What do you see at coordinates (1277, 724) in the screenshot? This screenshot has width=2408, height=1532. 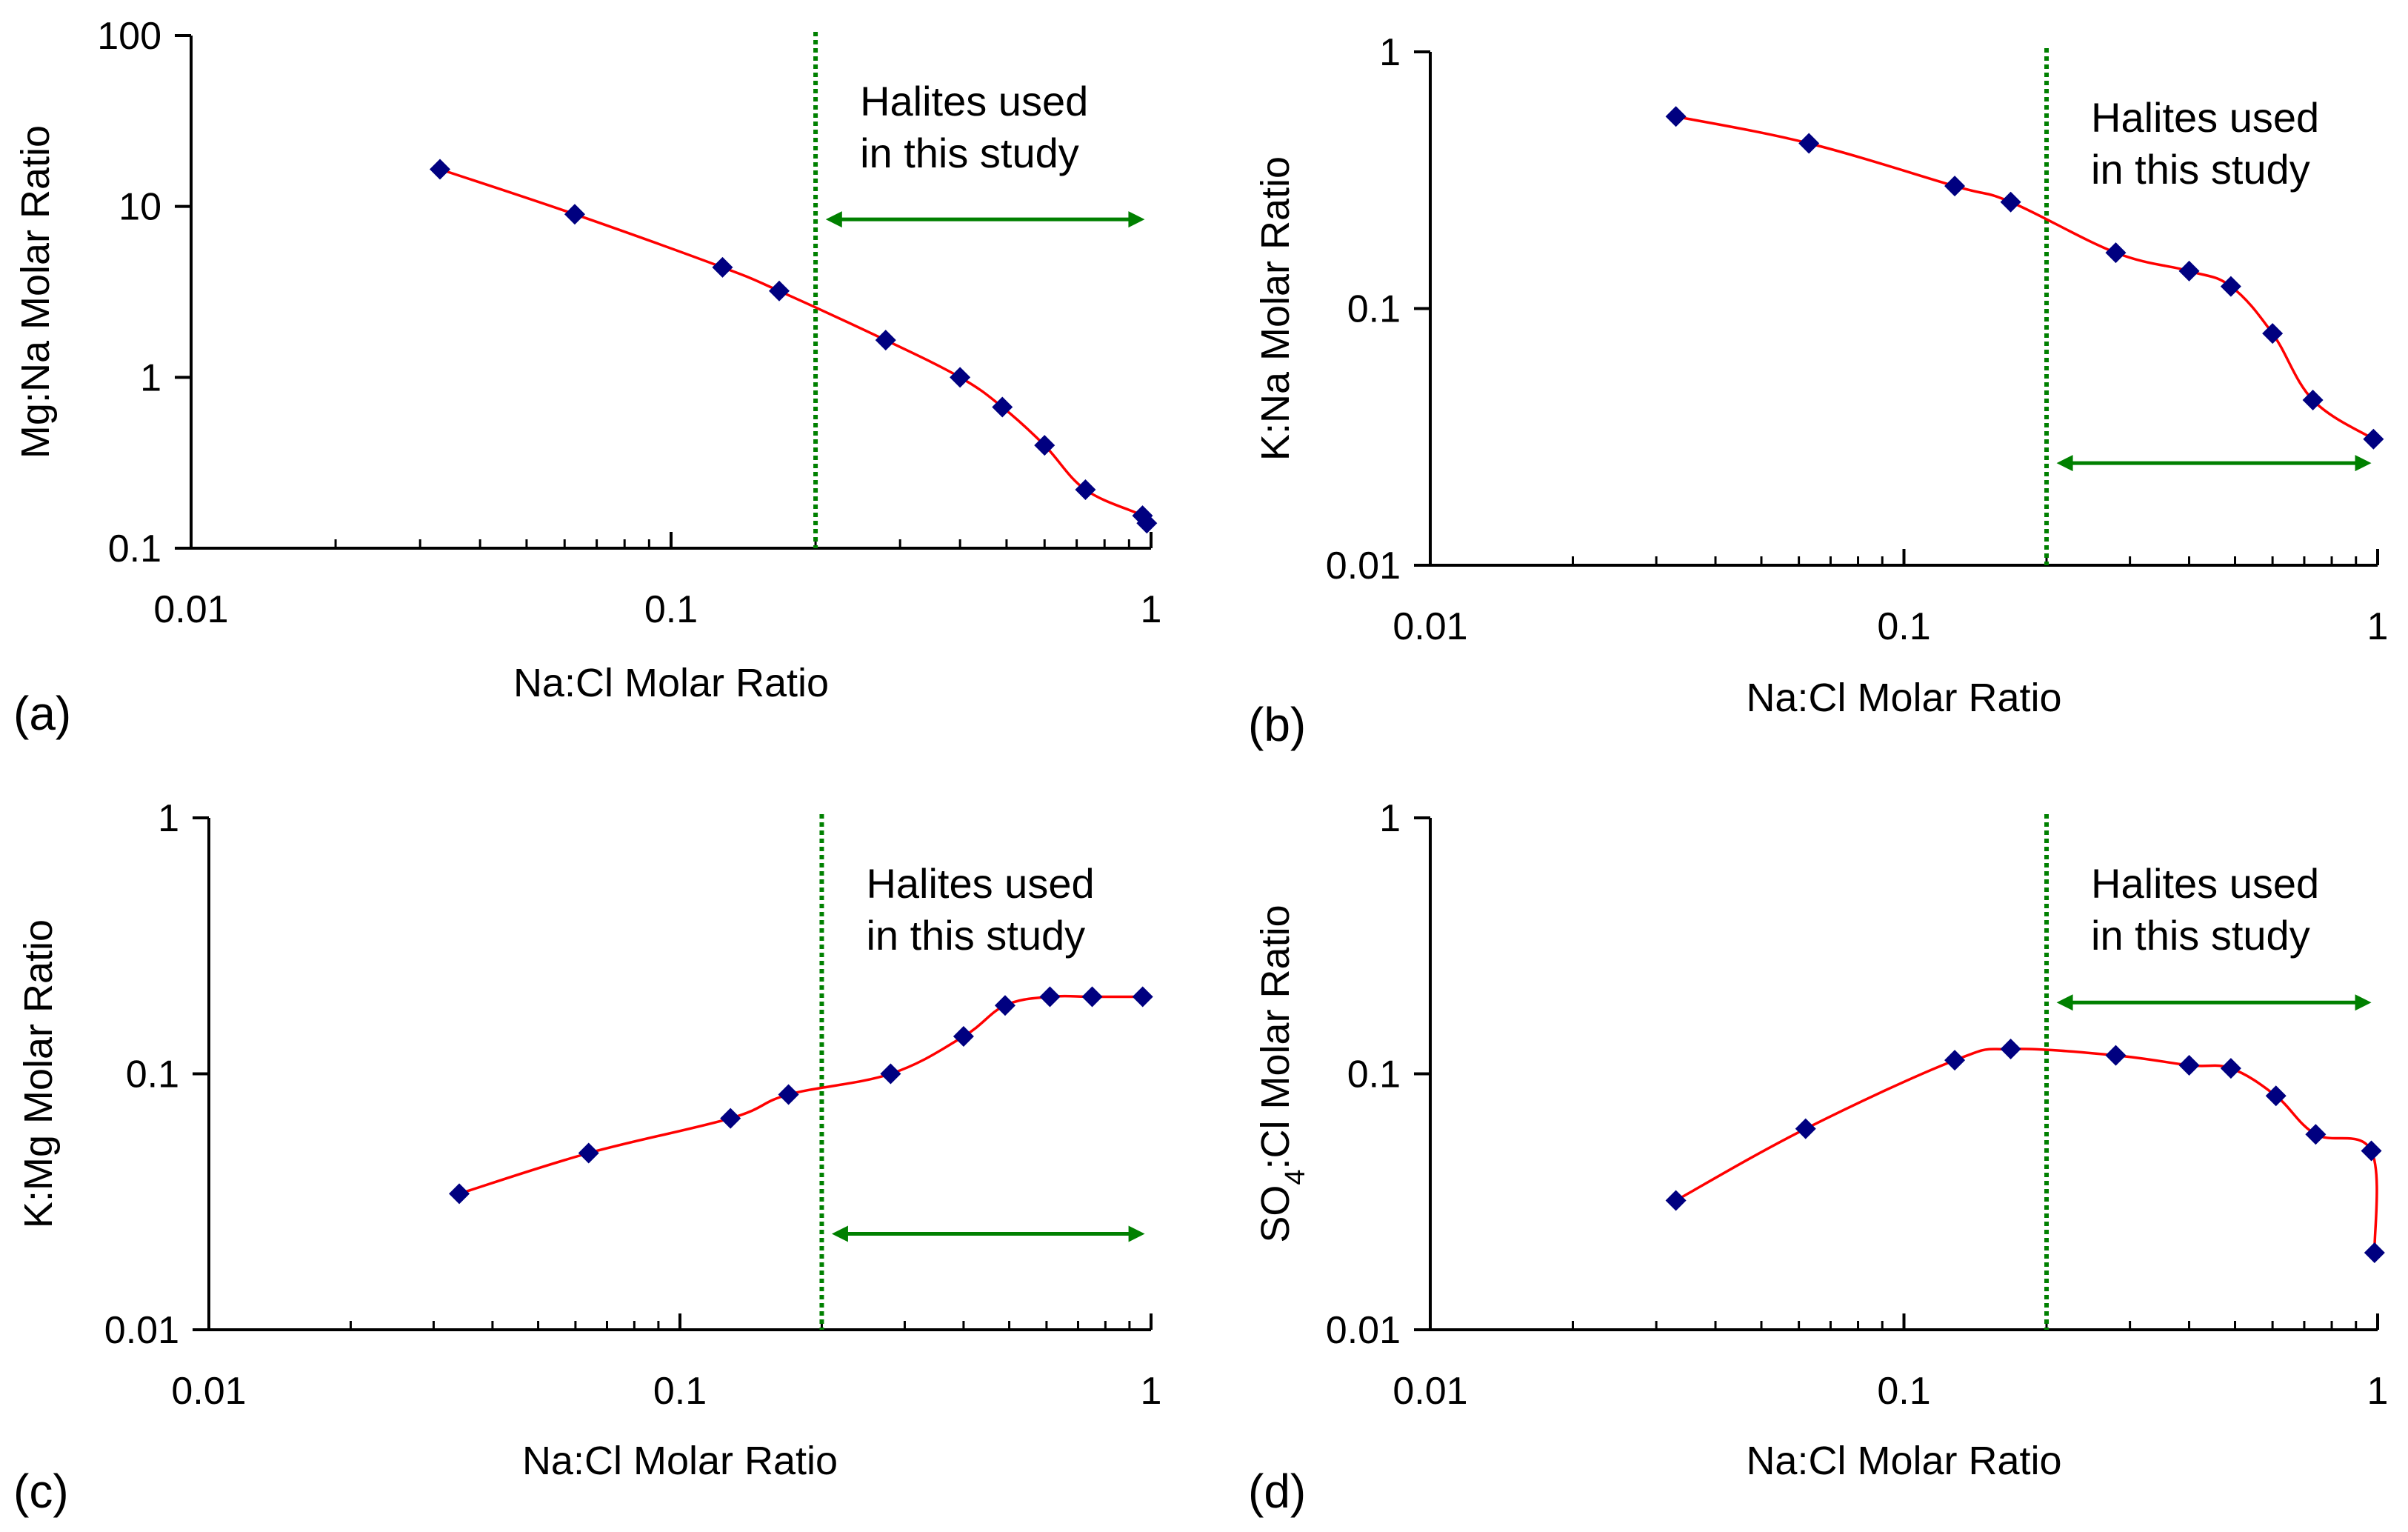 I see `panel-label: (b)` at bounding box center [1277, 724].